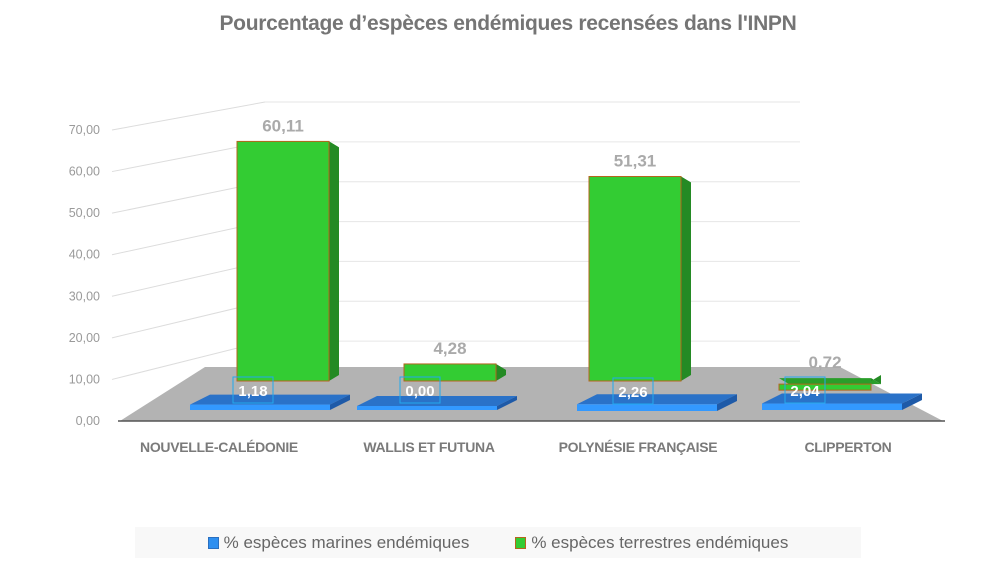 The image size is (996, 561). Describe the element at coordinates (346, 542) in the screenshot. I see `legend-label-marine: % espèces marines endémiques` at that location.